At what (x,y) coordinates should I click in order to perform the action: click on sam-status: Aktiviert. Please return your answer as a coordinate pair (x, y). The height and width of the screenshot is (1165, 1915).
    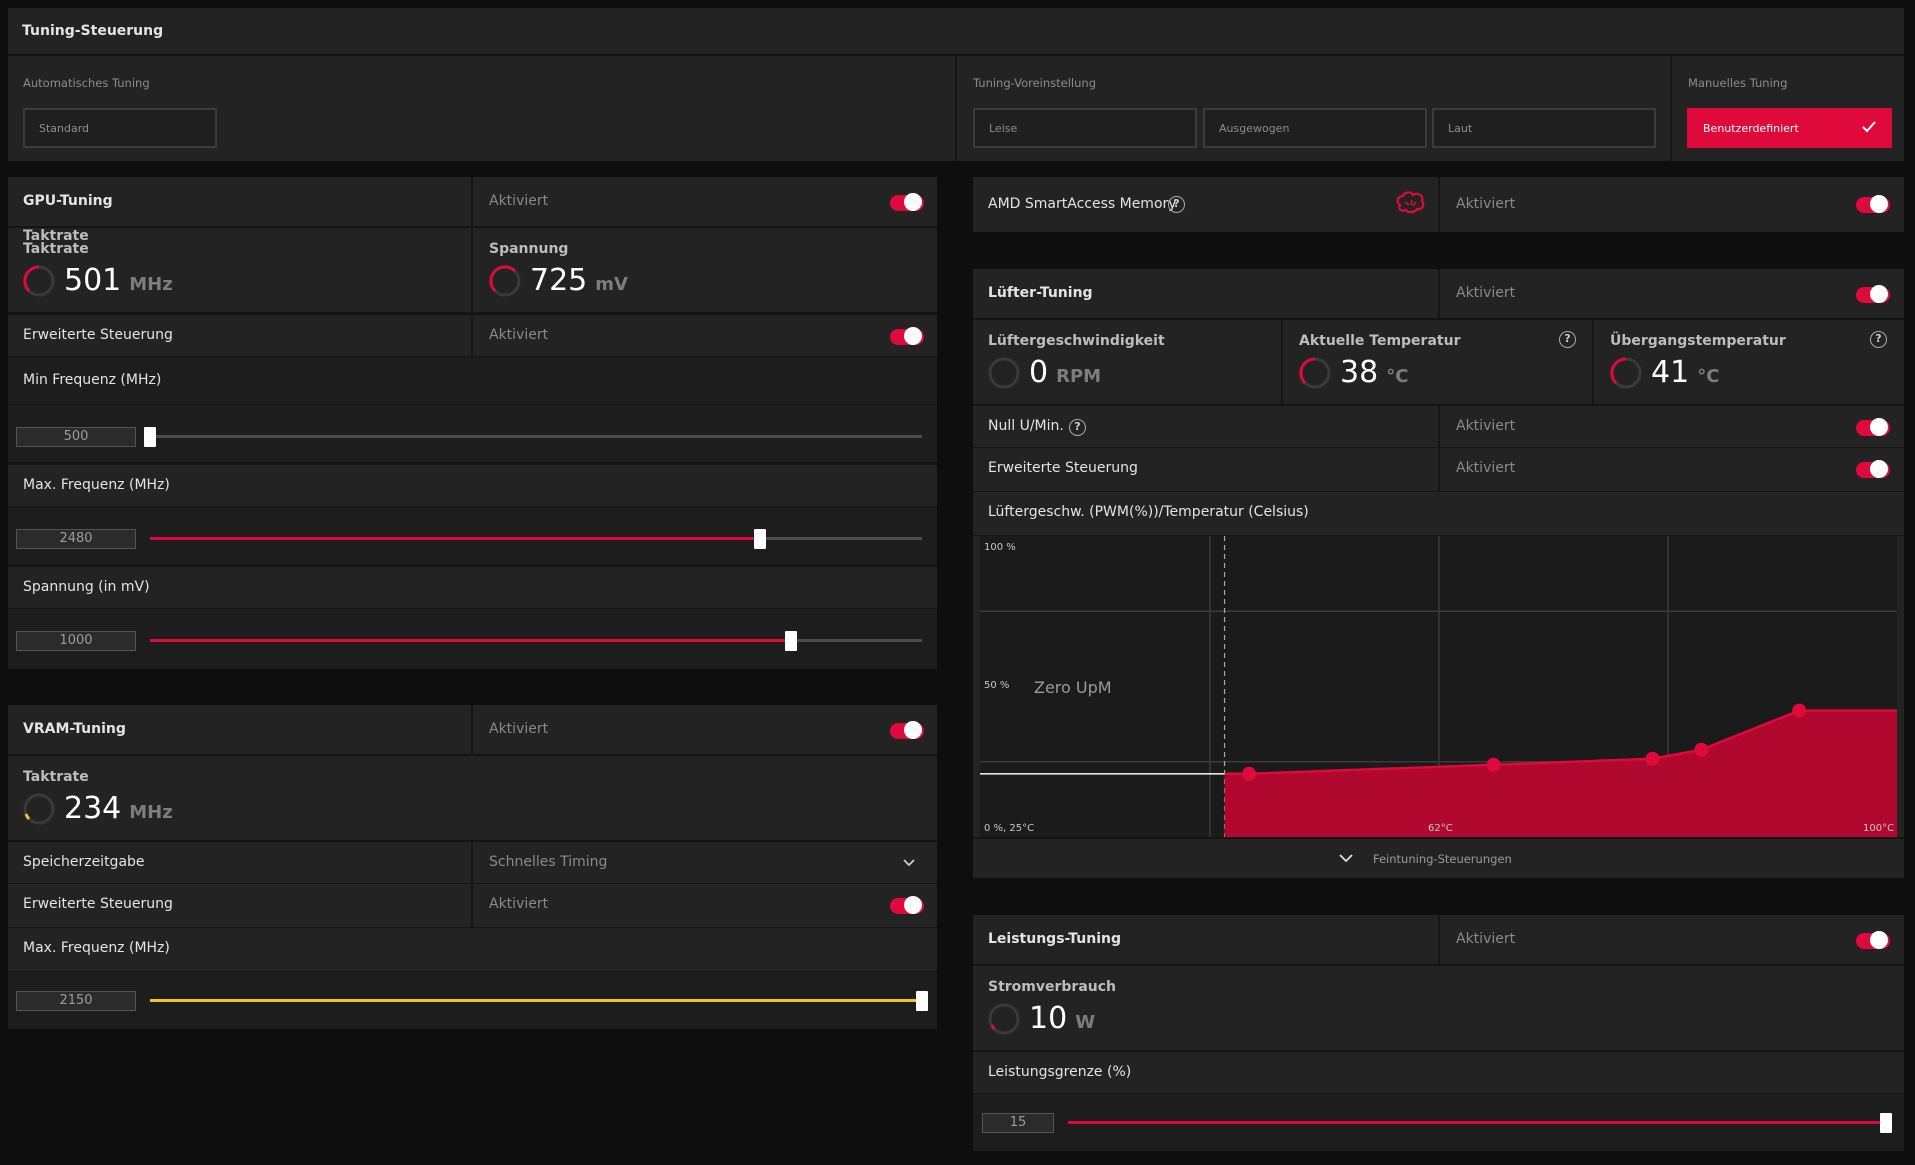
    Looking at the image, I should click on (1486, 204).